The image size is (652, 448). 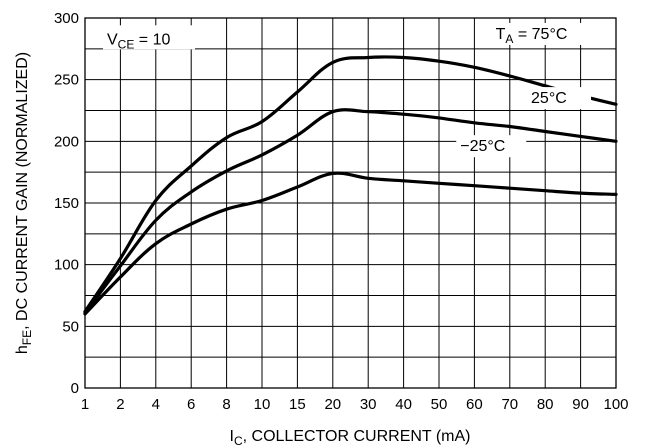 I want to click on x-tick-label: 80, so click(x=545, y=404).